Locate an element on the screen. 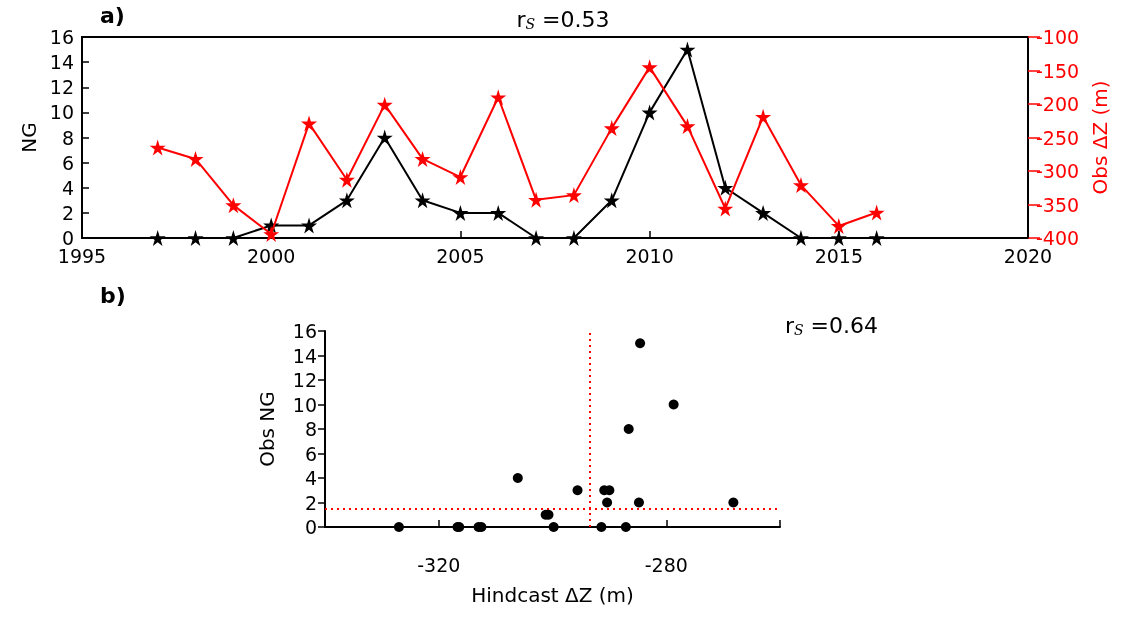  y2-tick-label: -150 is located at coordinates (1058, 70).